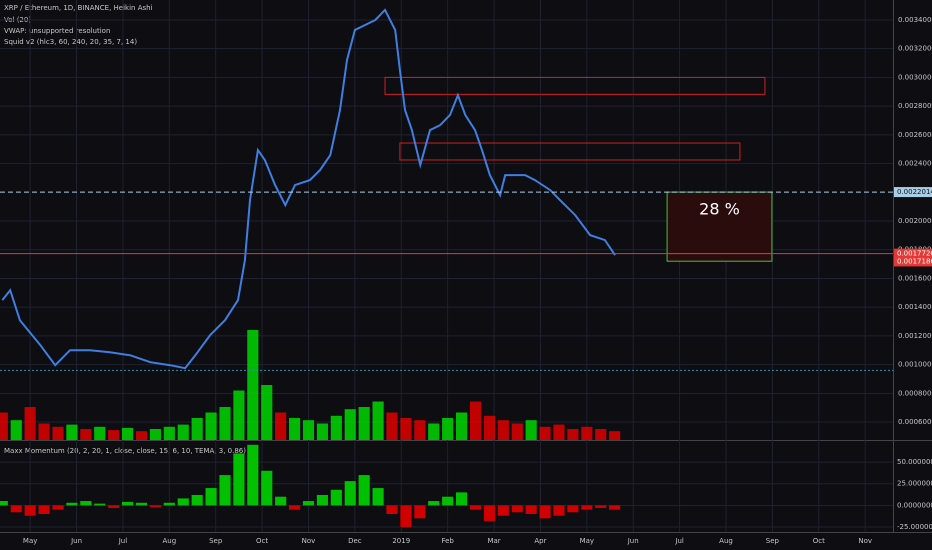  What do you see at coordinates (914, 505) in the screenshot?
I see `y-tick-label: 0.00000000` at bounding box center [914, 505].